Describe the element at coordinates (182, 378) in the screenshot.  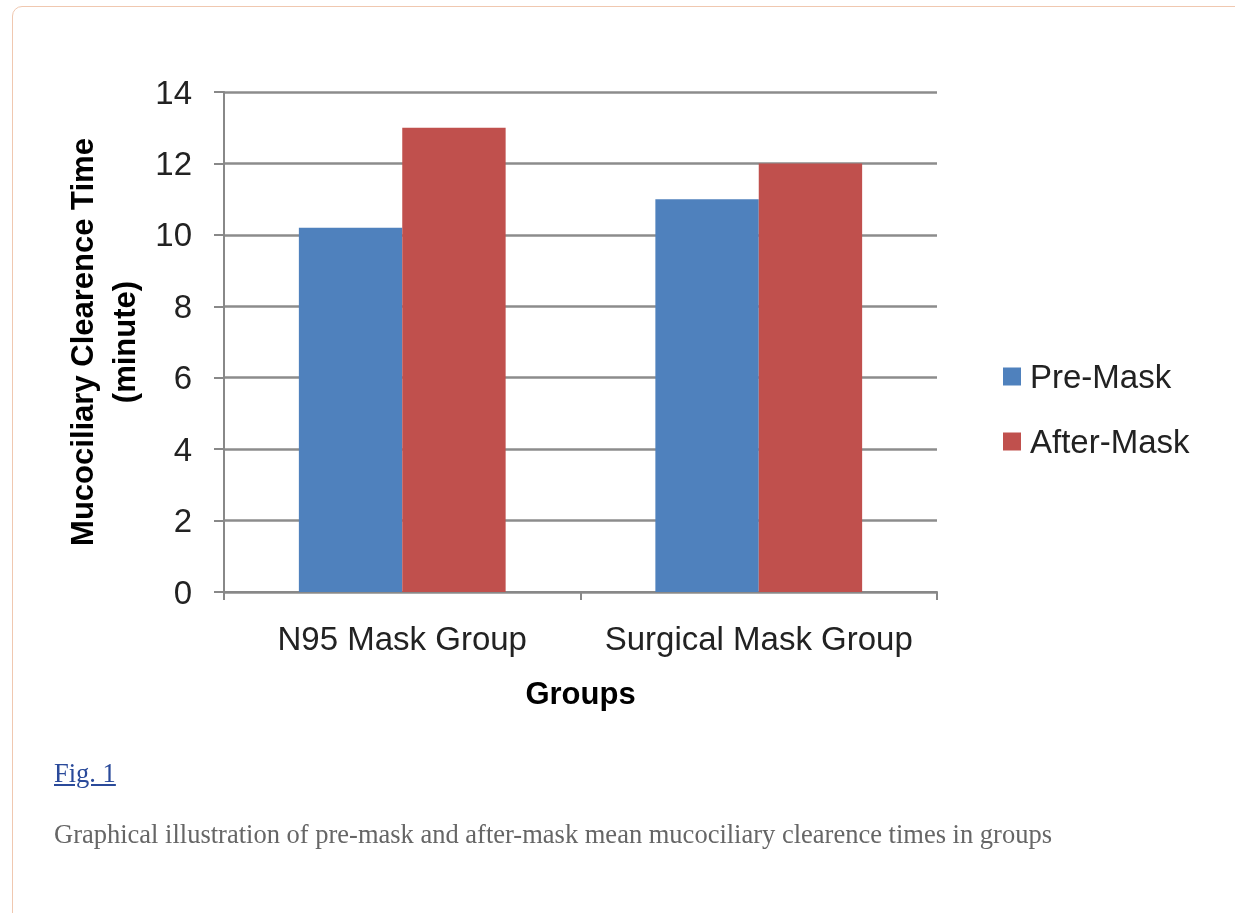
I see `y-tick-label: 6` at that location.